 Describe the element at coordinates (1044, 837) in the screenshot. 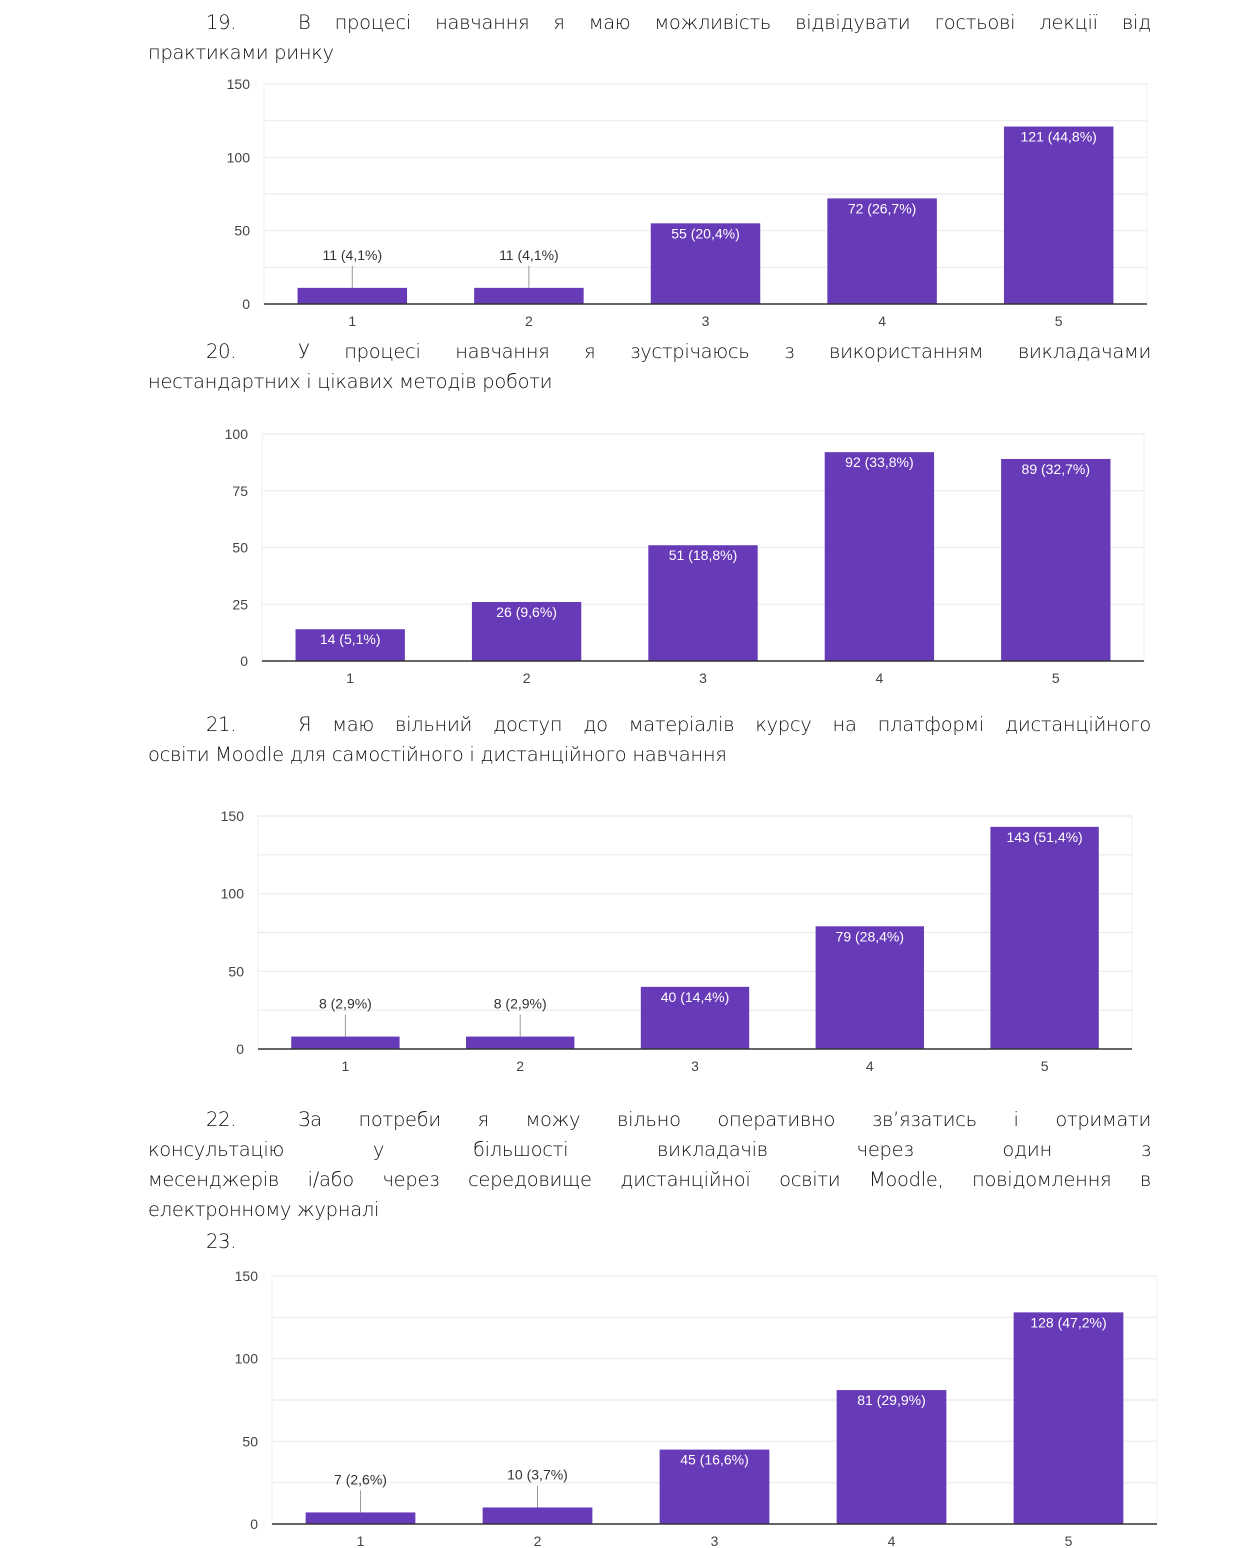

I see `data-label: 143 (51,4%)` at that location.